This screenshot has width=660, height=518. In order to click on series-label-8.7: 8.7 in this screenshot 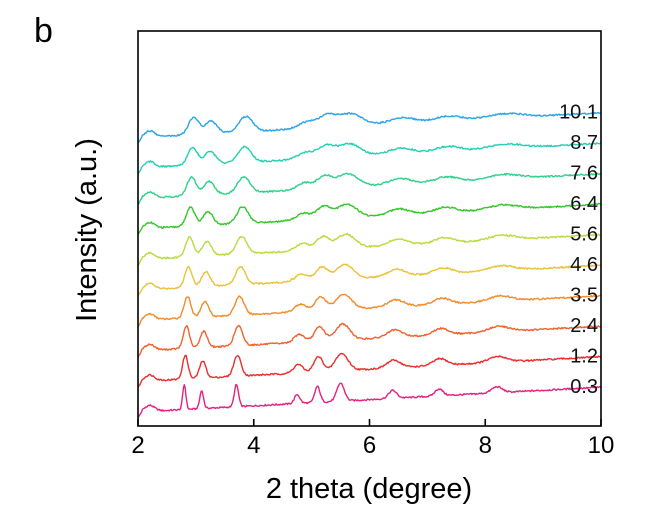, I will do `click(584, 143)`.